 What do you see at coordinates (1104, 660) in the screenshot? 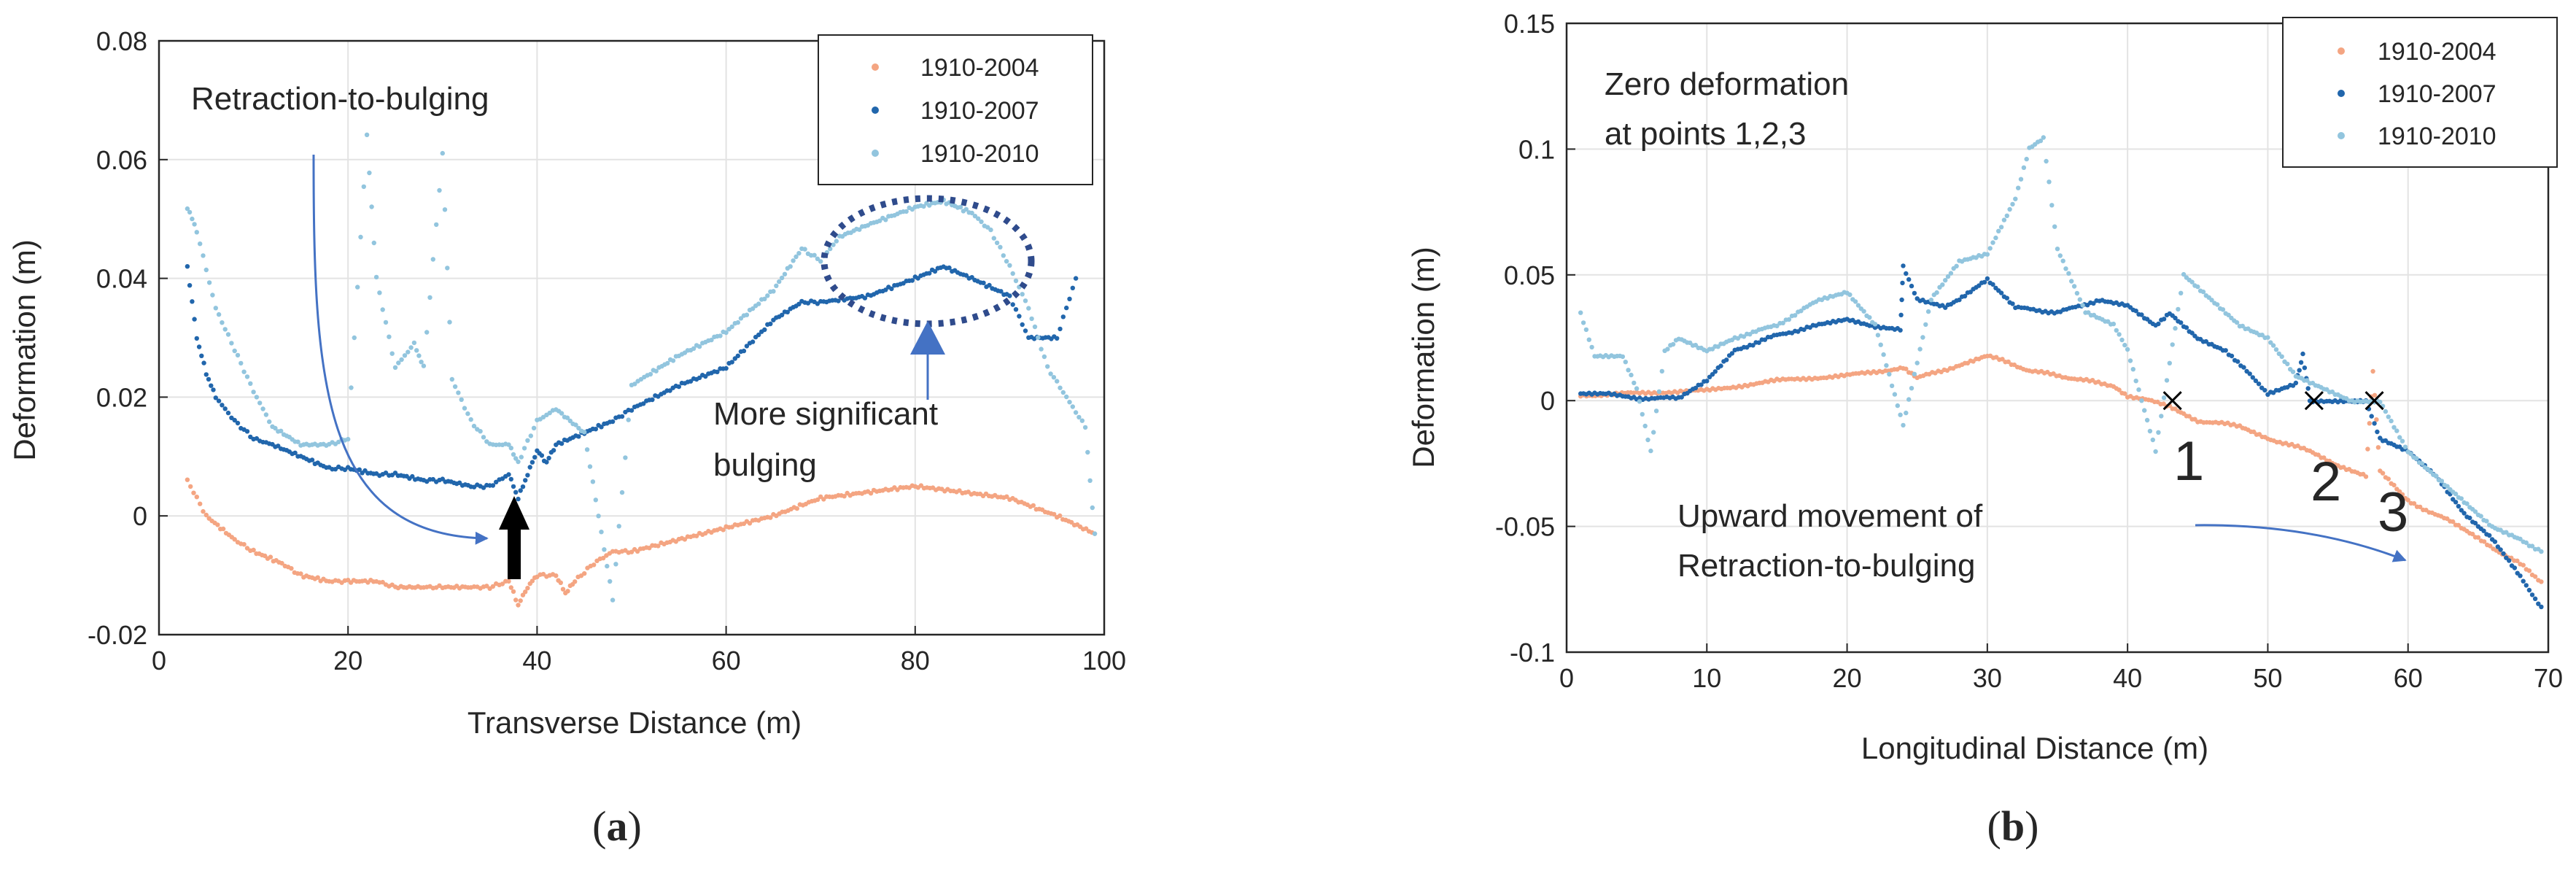
I see `x-tick-label: 100` at bounding box center [1104, 660].